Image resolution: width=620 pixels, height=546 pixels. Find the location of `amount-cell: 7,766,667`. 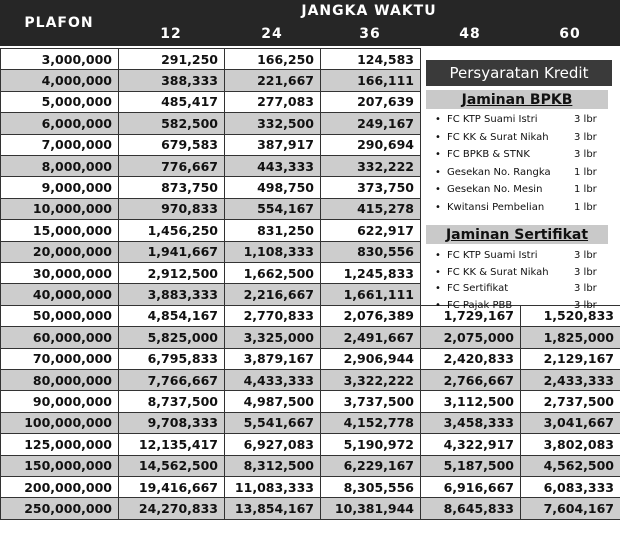

amount-cell: 7,766,667 is located at coordinates (171, 380).